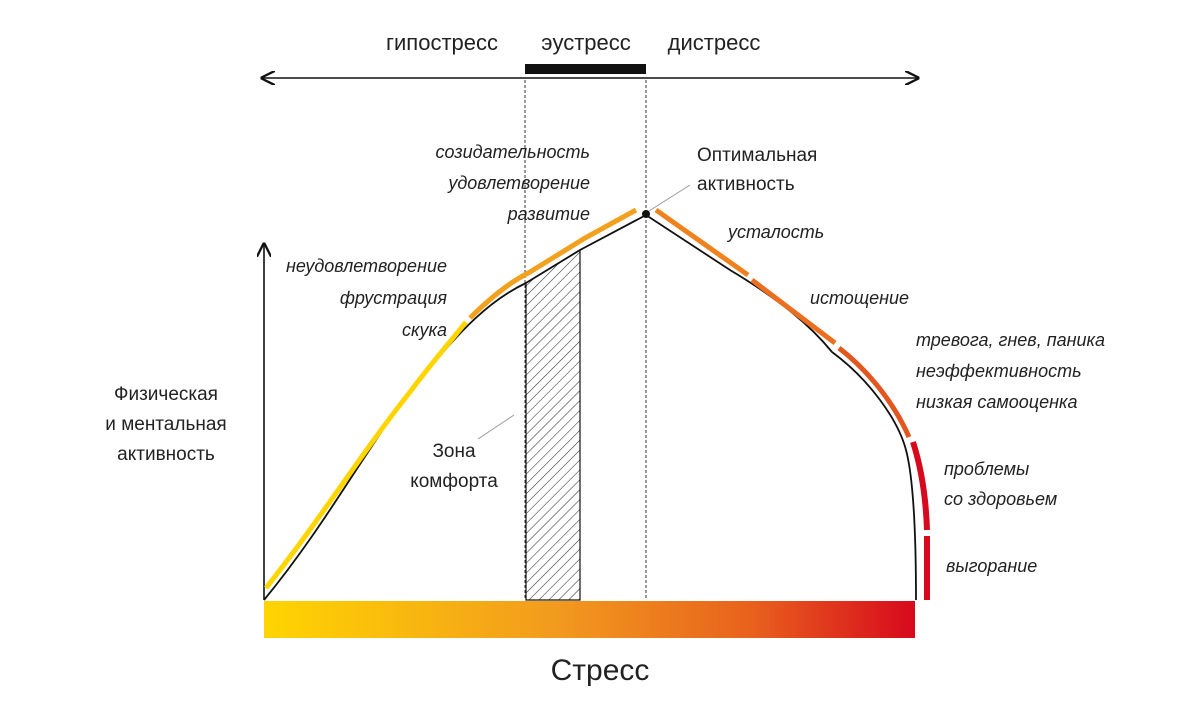 The width and height of the screenshot is (1200, 722). What do you see at coordinates (512, 152) in the screenshot?
I see `state-good-line-1: созидательность` at bounding box center [512, 152].